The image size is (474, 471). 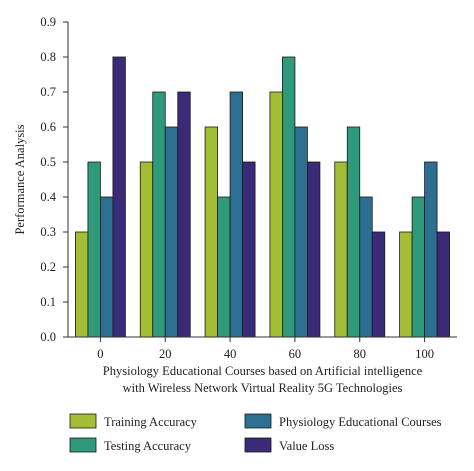 What do you see at coordinates (100, 354) in the screenshot?
I see `x-tick-label: 0` at bounding box center [100, 354].